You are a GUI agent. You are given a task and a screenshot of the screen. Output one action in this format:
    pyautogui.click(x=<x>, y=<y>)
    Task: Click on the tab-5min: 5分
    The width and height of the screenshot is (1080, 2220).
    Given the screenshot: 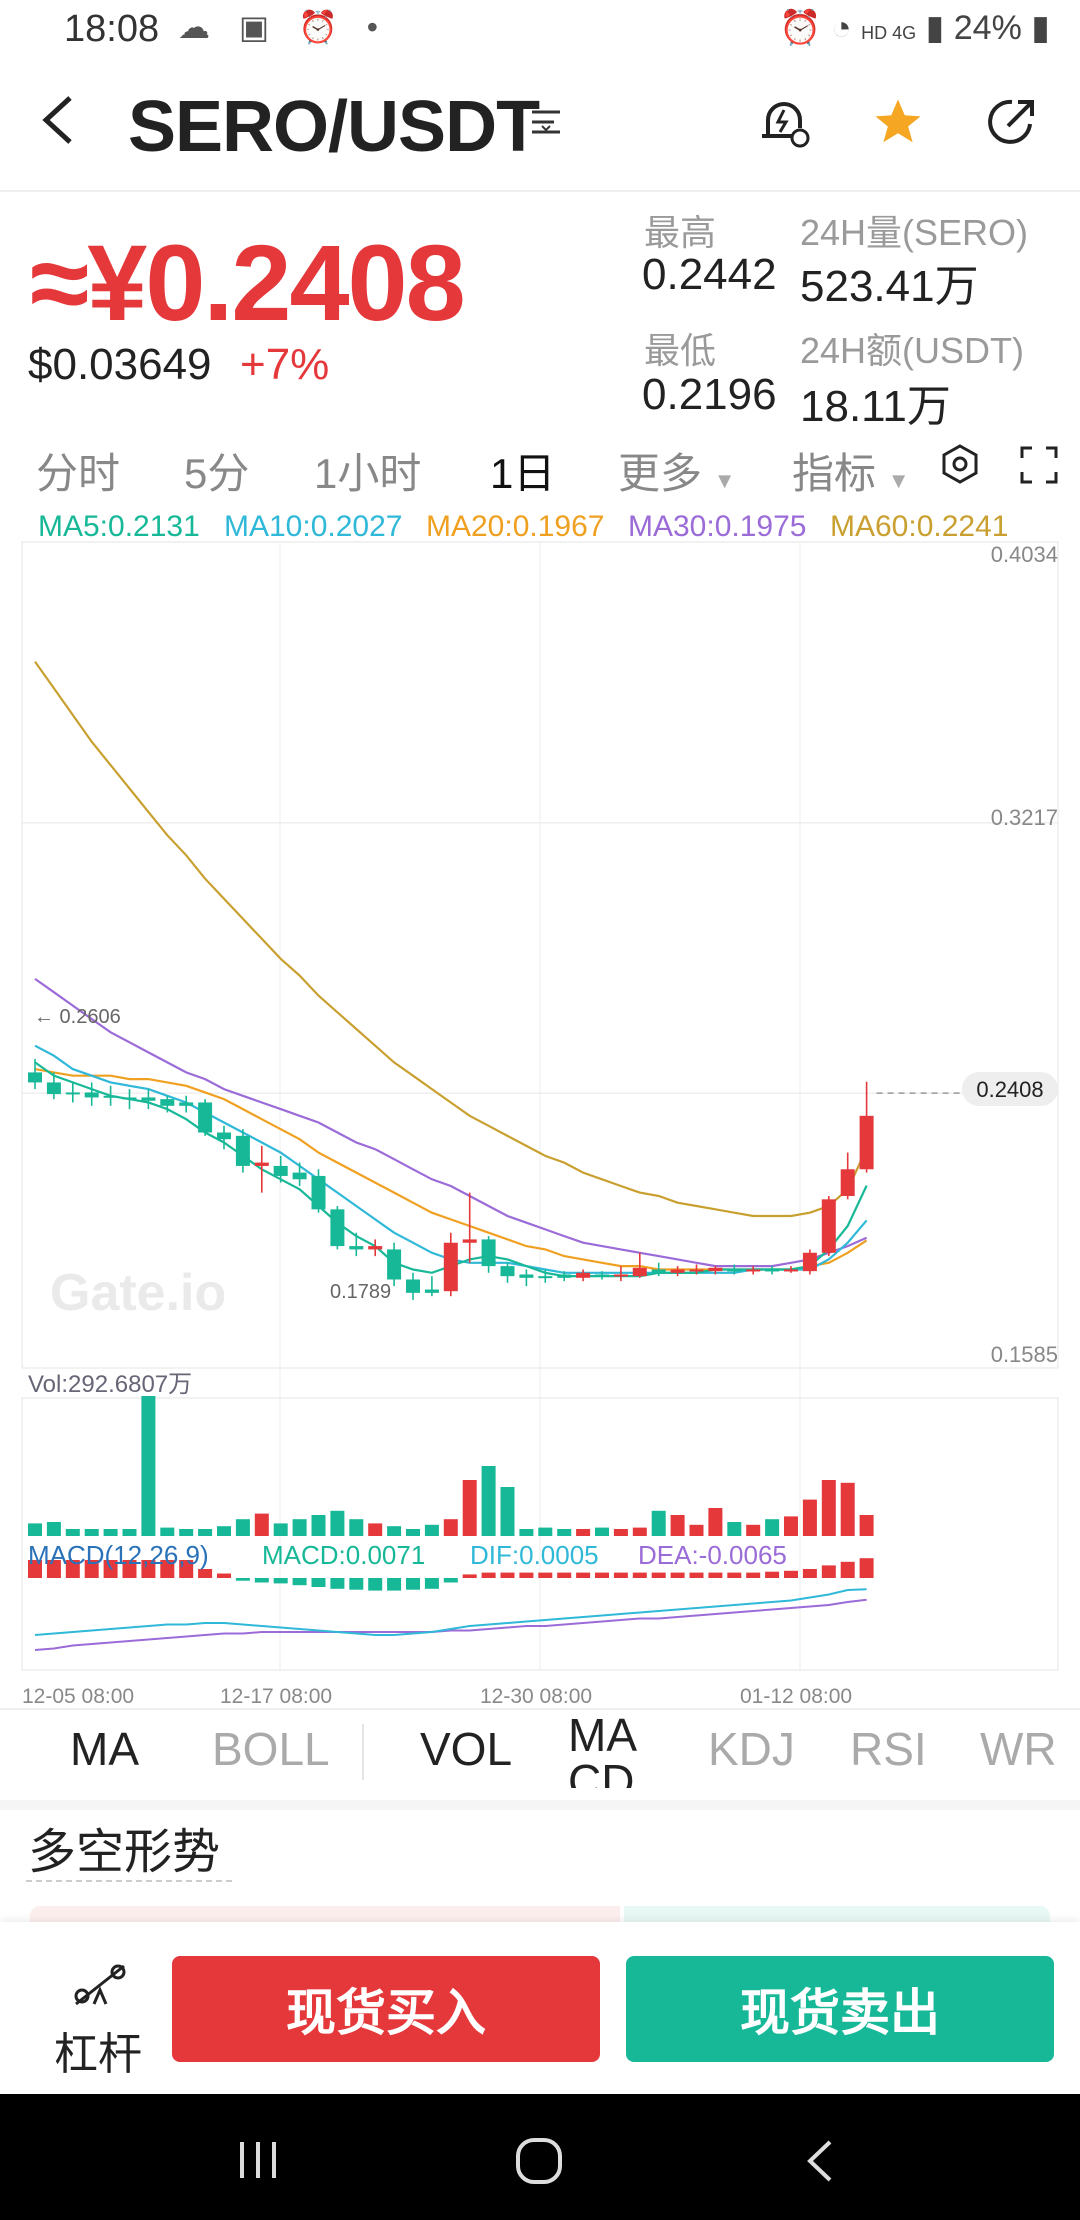 What is the action you would take?
    pyautogui.click(x=217, y=473)
    